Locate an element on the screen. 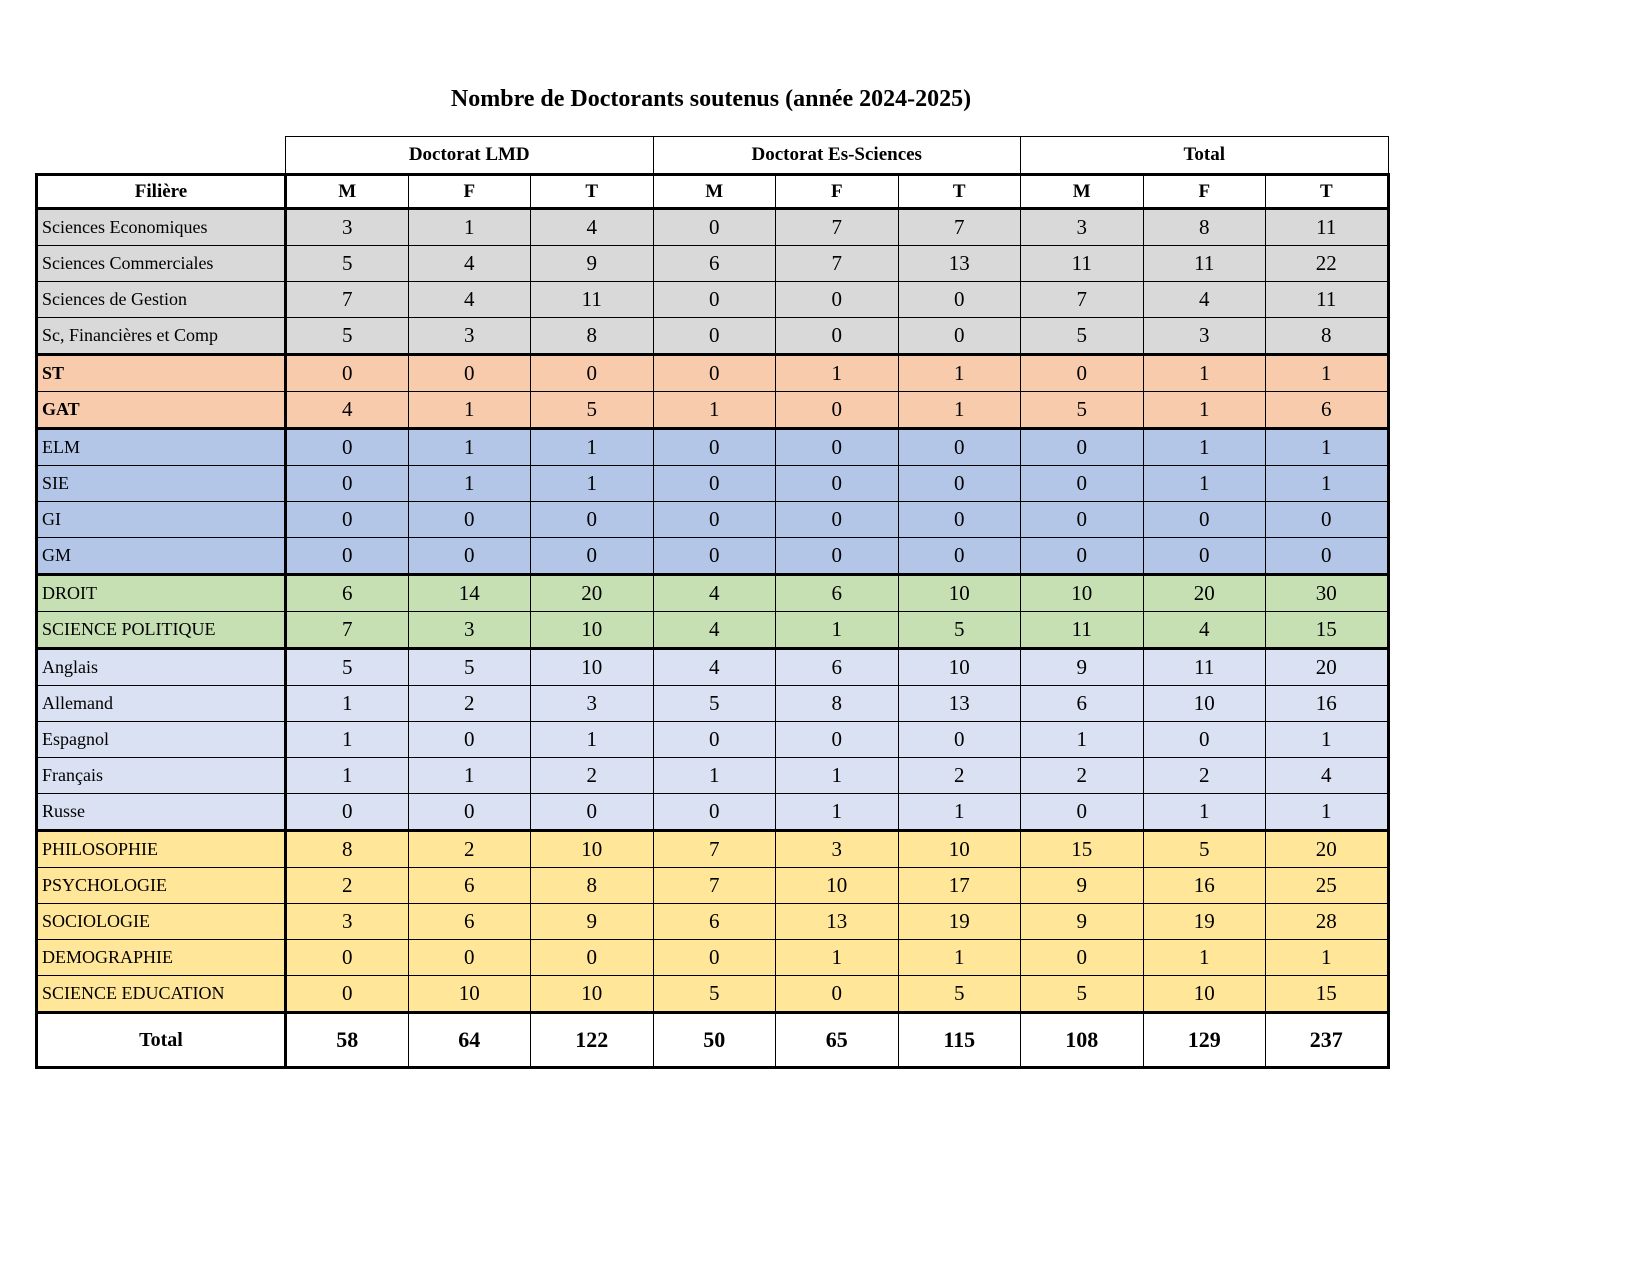 The width and height of the screenshot is (1650, 1275). row-label-cell: SCIENCE EDUCATION is located at coordinates (161, 994).